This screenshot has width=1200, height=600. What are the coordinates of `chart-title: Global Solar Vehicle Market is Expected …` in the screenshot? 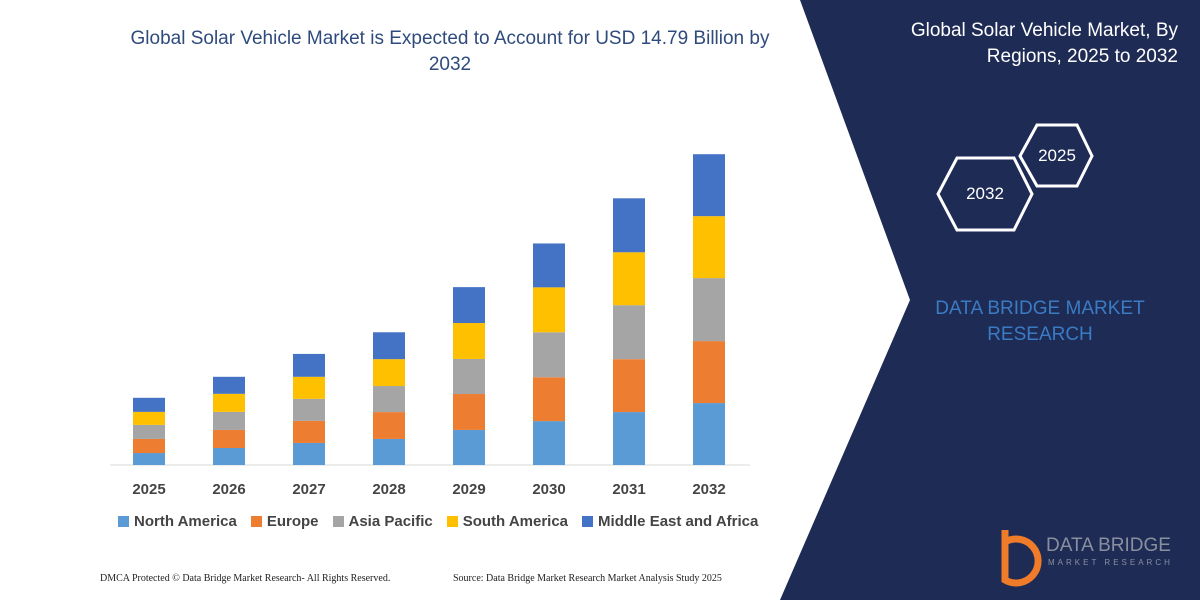 It's located at (450, 51).